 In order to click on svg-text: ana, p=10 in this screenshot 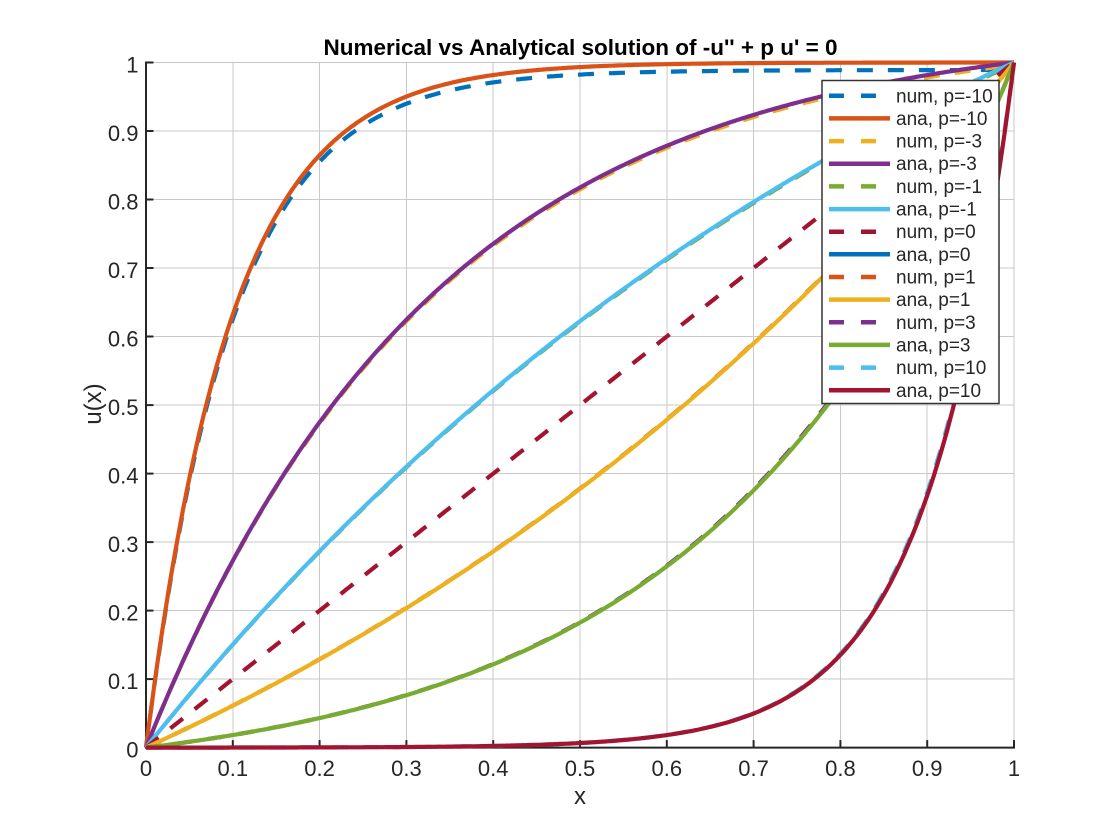, I will do `click(938, 391)`.